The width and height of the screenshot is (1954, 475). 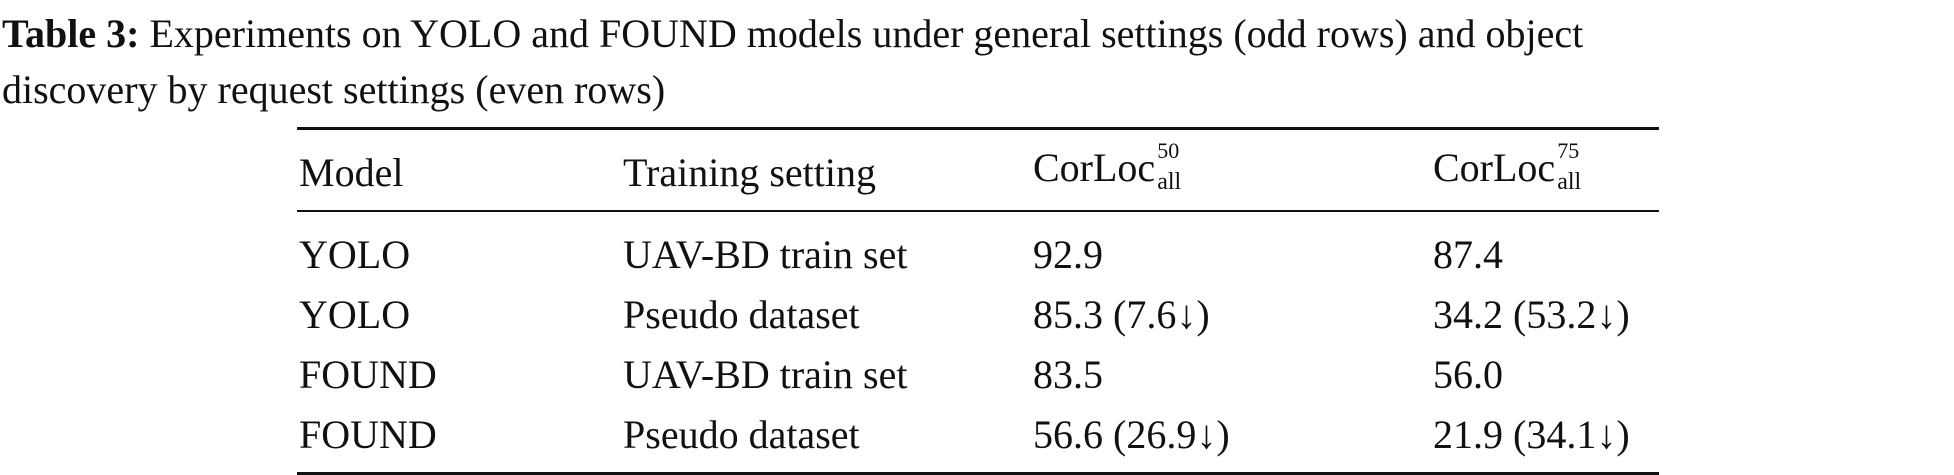 I want to click on header-corloc50: CorLoc 50 all, so click(x=1231, y=170).